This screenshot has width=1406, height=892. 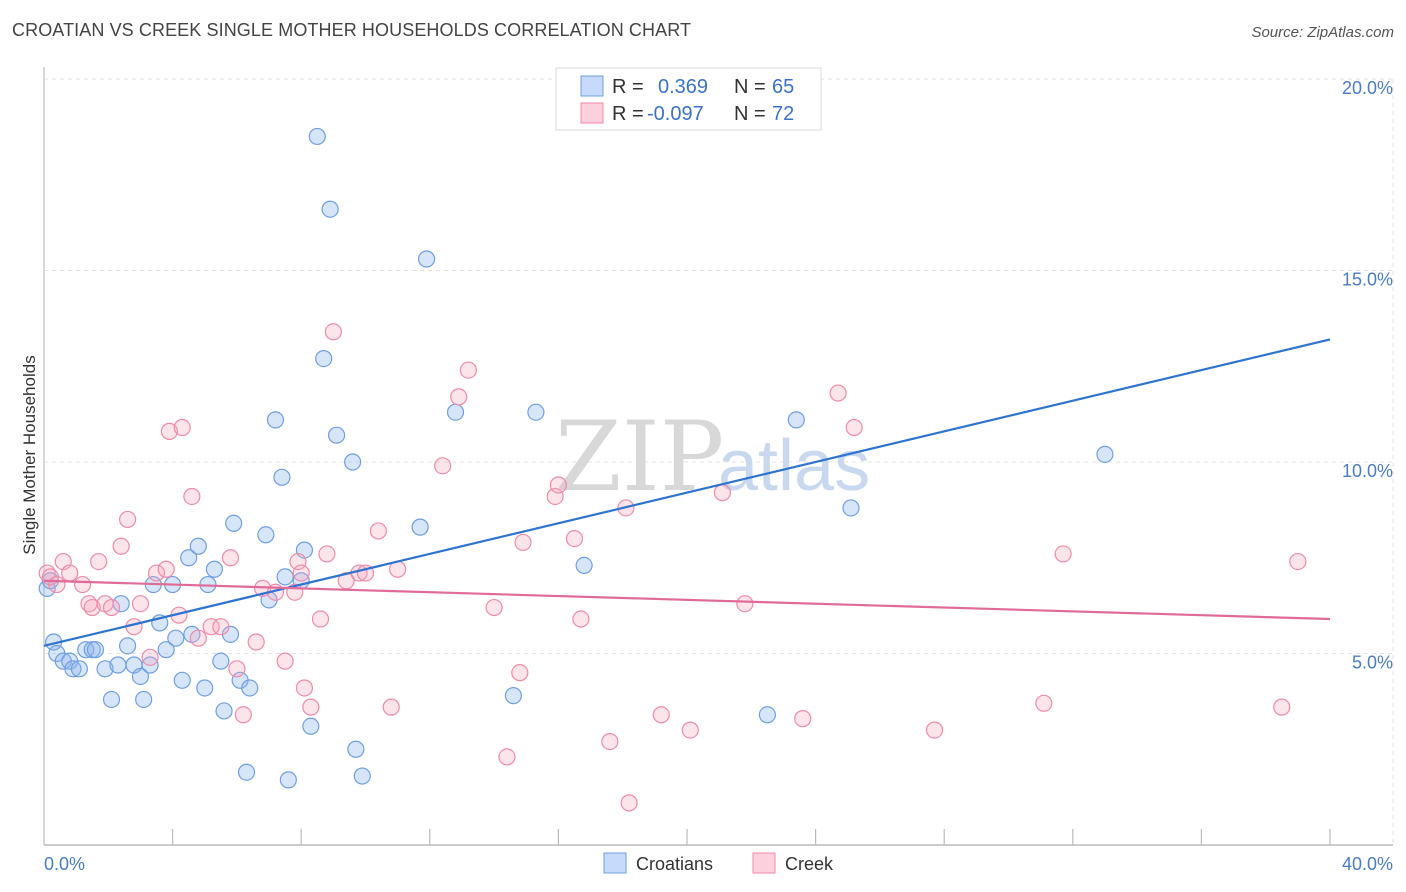 I want to click on bottom-legend-label-croatians: Croatians, so click(x=674, y=864).